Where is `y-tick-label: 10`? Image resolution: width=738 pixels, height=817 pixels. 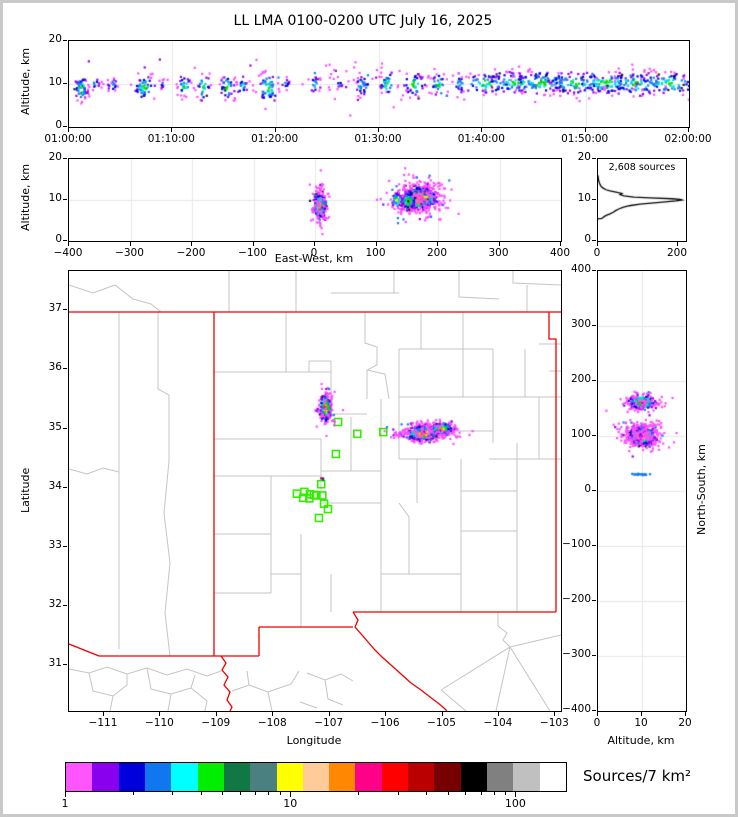 y-tick-label: 10 is located at coordinates (55, 198).